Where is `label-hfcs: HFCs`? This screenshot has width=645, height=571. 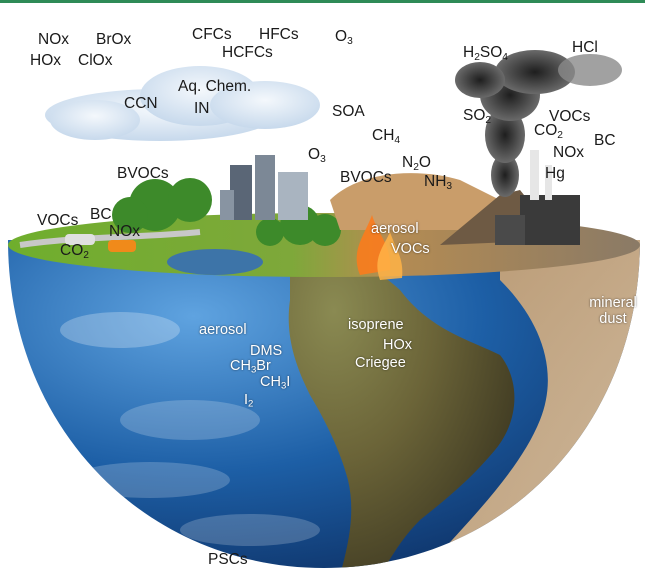
label-hfcs: HFCs is located at coordinates (279, 34).